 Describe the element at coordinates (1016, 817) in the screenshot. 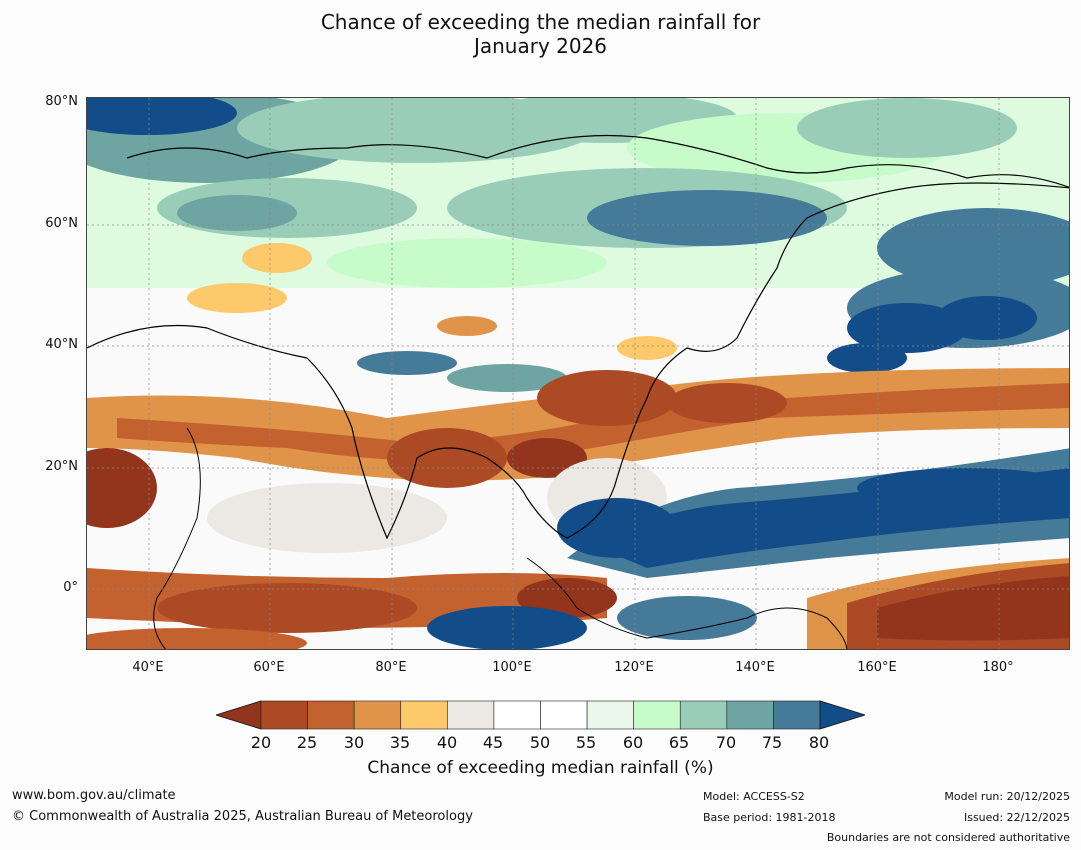

I see `footer-issued: Issued: 22/12/2025` at that location.